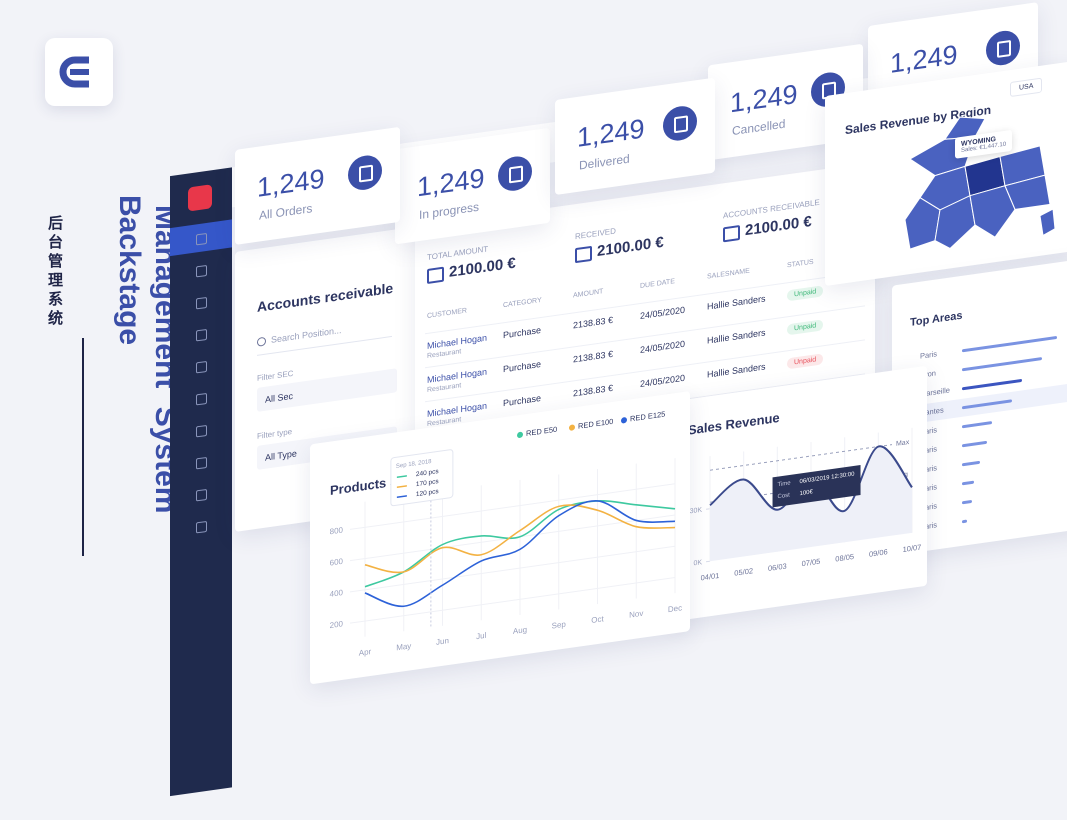  I want to click on grid-line, so click(512, 600).